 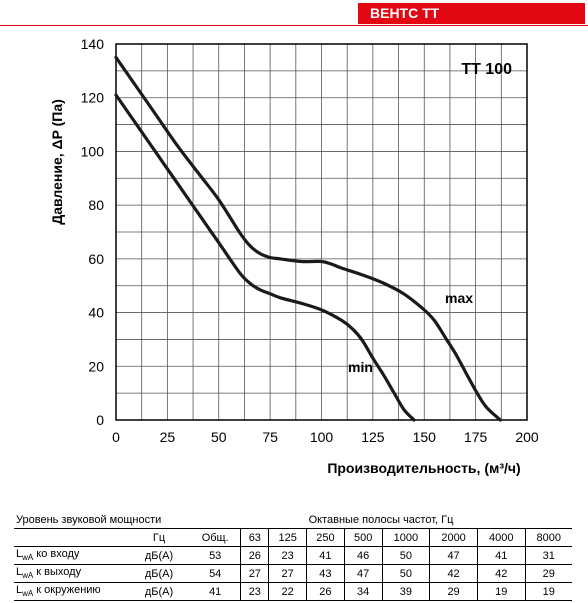 What do you see at coordinates (71, 555) in the screenshot?
I see `row-label: LwA ко входу` at bounding box center [71, 555].